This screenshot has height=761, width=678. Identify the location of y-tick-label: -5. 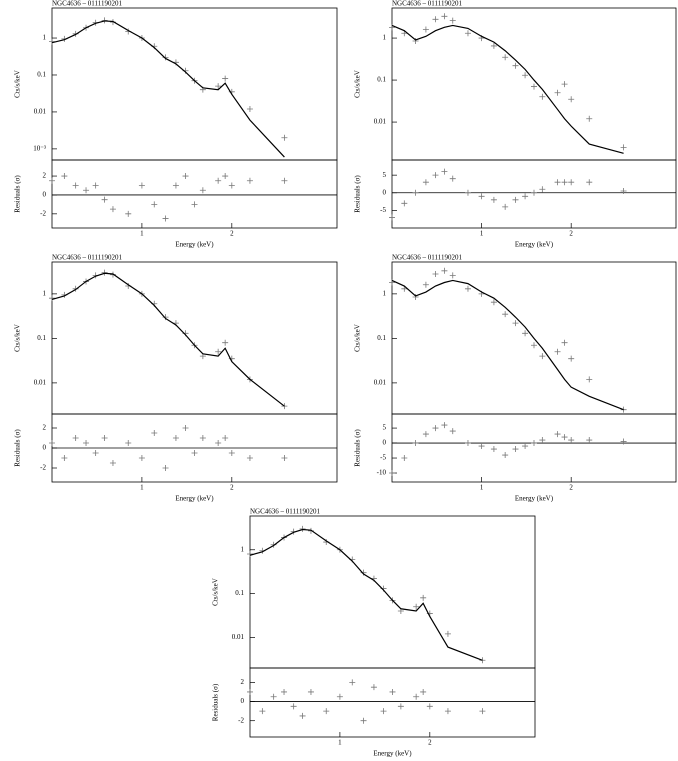
(383, 210).